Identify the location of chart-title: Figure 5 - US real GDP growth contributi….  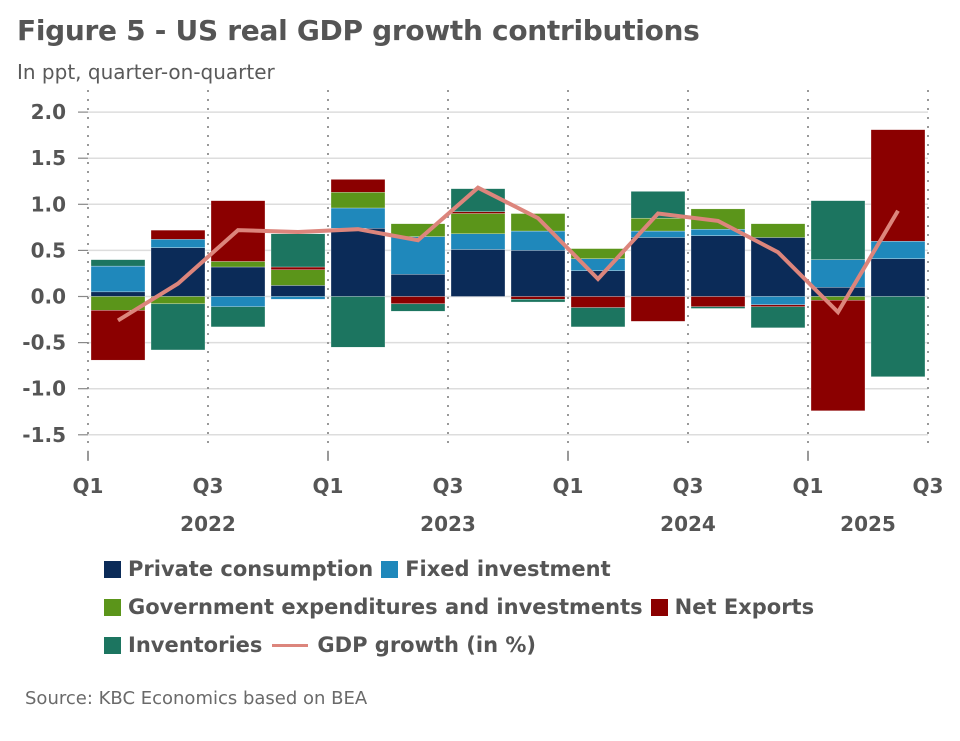
(358, 30).